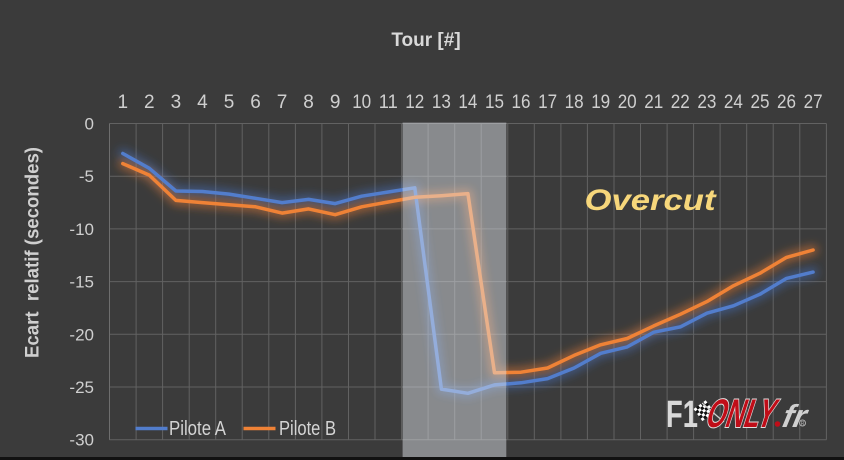 This screenshot has height=460, width=844. What do you see at coordinates (680, 102) in the screenshot?
I see `svg-text: 22` at bounding box center [680, 102].